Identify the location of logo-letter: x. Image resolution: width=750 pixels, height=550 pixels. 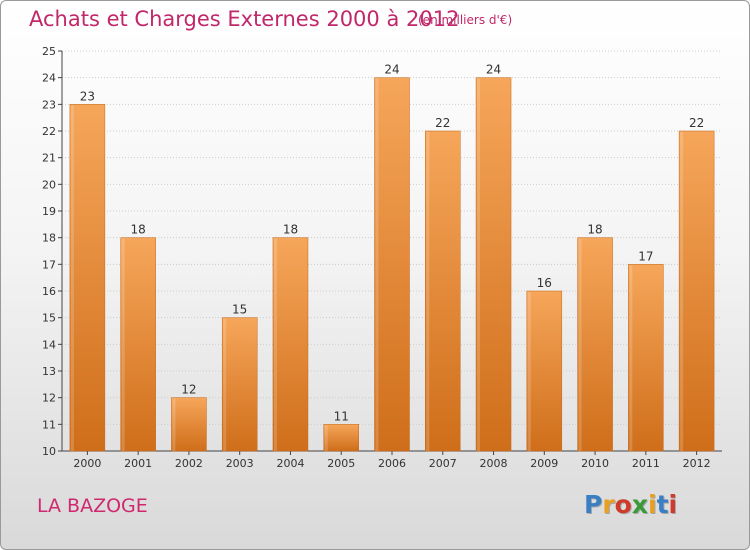
(639, 504).